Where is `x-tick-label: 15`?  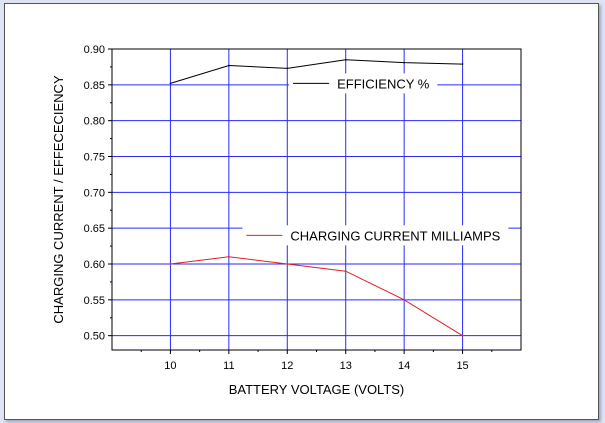
x-tick-label: 15 is located at coordinates (462, 366).